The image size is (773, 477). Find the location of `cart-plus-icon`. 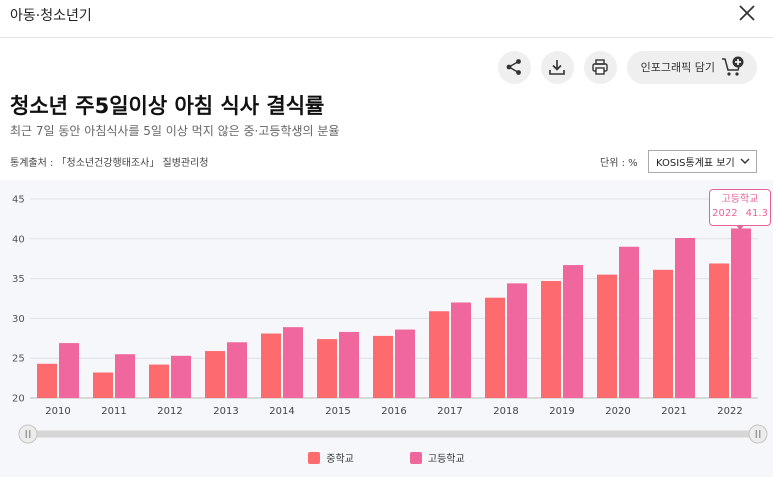

cart-plus-icon is located at coordinates (733, 66).